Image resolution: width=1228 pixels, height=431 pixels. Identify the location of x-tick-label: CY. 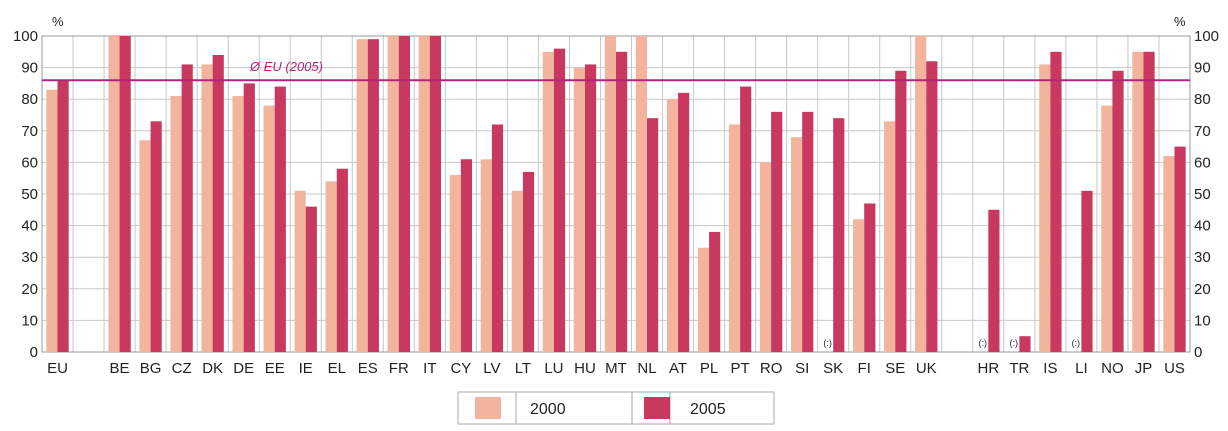
(460, 368).